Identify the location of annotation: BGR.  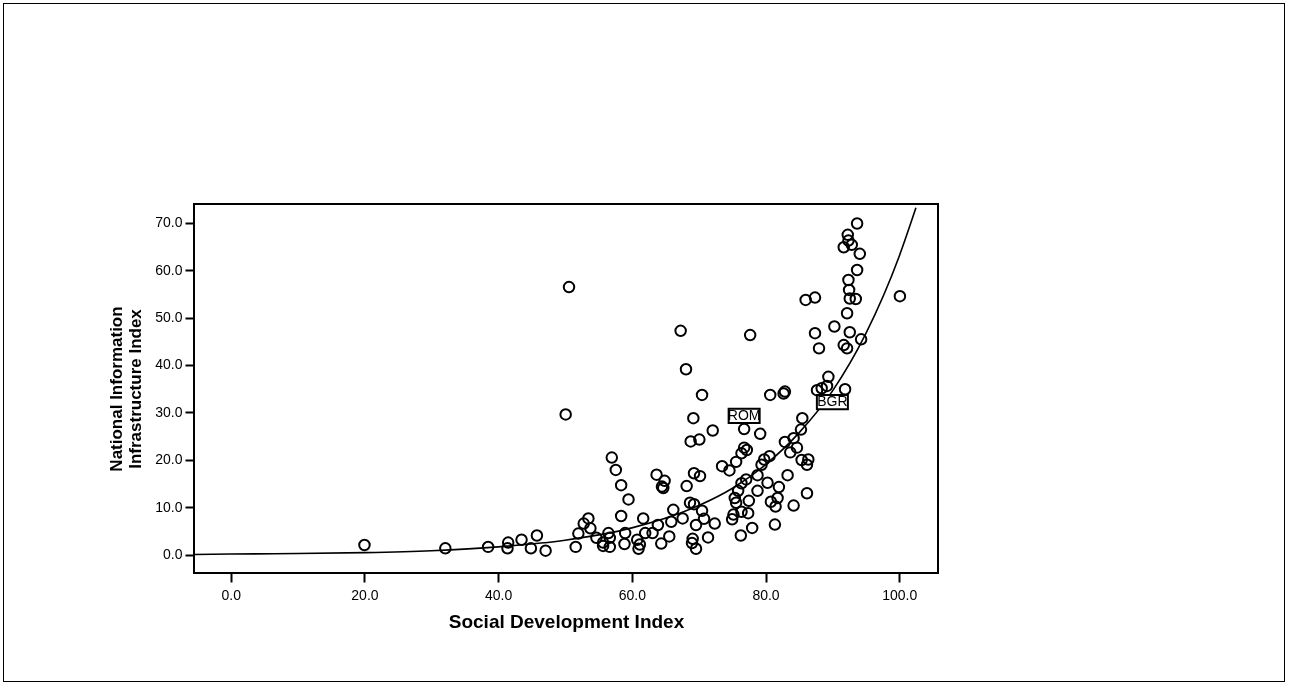
(832, 401).